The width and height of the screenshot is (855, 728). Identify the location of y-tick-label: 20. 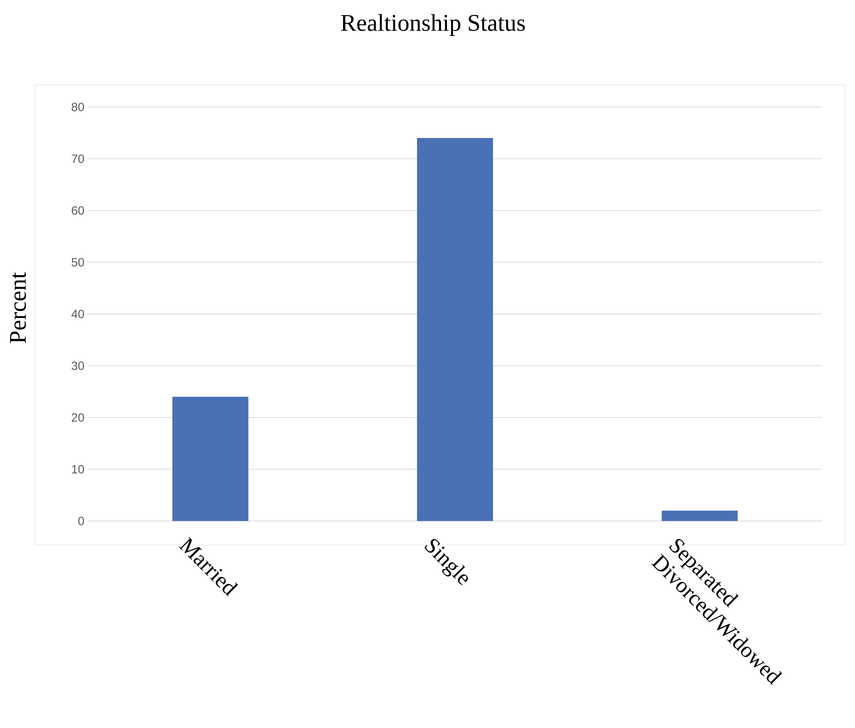
(78, 417).